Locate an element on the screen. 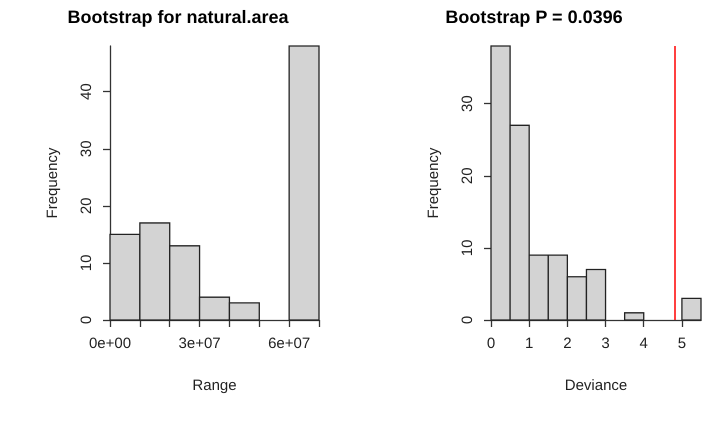 The width and height of the screenshot is (712, 429). x-tick-label: 1 is located at coordinates (529, 343).